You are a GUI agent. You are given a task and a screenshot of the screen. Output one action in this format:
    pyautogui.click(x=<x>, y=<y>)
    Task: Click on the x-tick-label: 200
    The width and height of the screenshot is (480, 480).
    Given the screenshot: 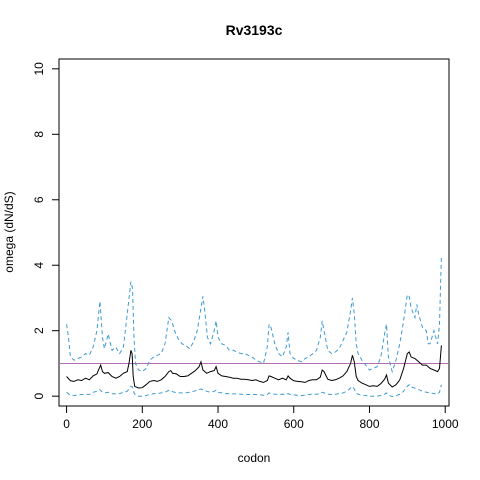 What is the action you would take?
    pyautogui.click(x=142, y=424)
    